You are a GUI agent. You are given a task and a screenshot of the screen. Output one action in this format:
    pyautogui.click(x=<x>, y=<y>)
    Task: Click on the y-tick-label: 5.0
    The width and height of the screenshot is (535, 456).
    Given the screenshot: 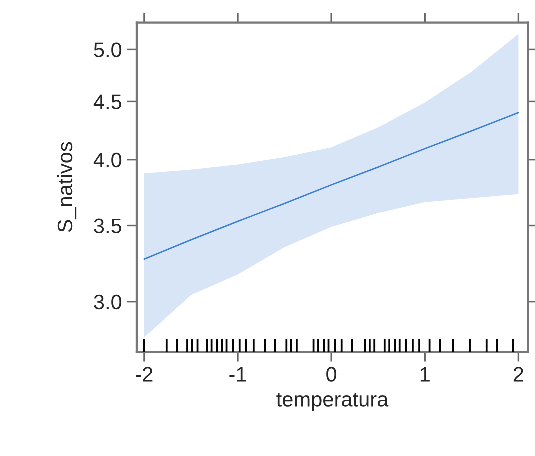 What is the action you would take?
    pyautogui.click(x=108, y=50)
    